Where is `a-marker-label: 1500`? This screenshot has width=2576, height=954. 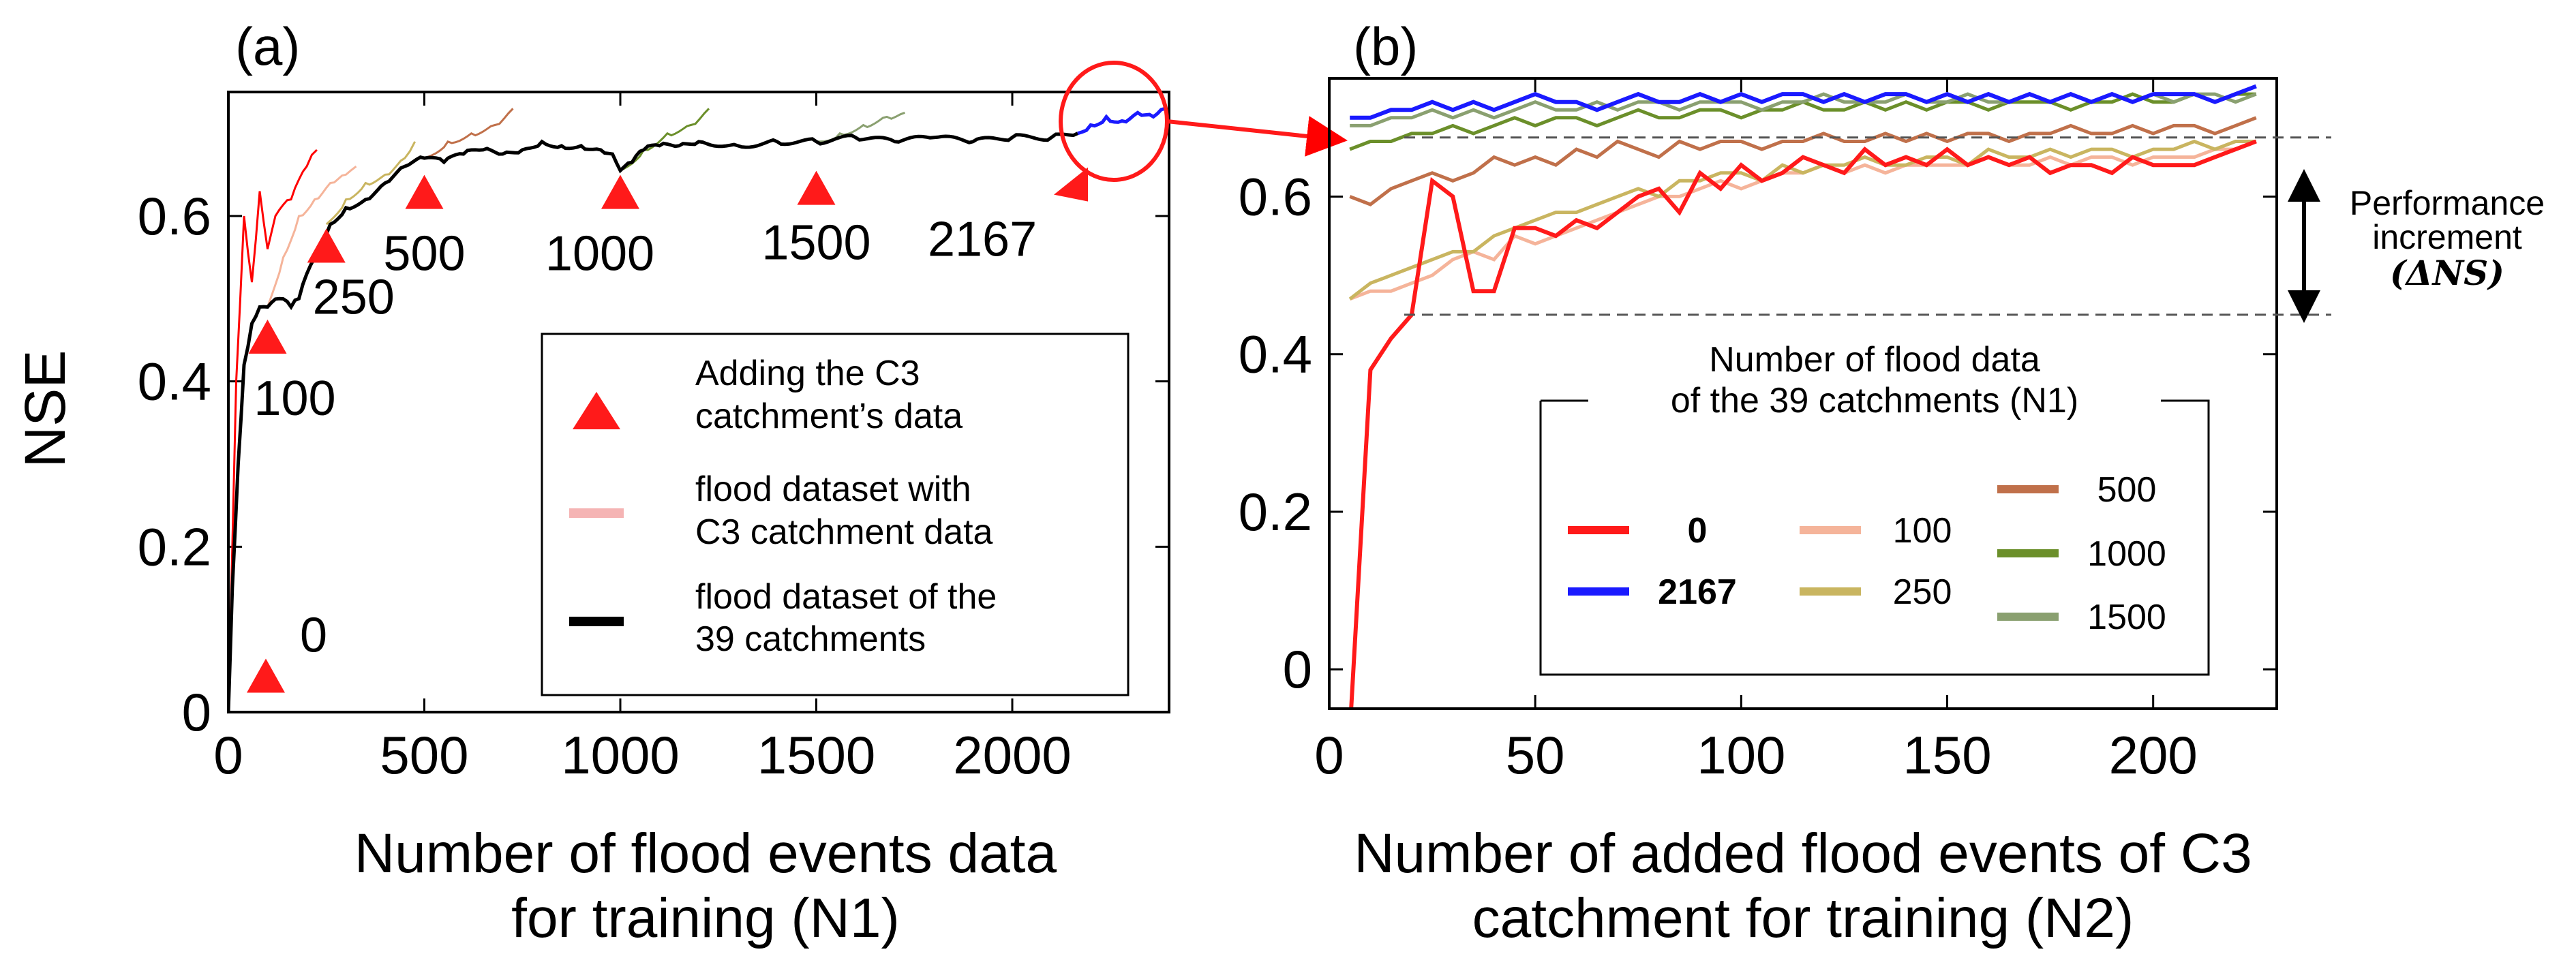 a-marker-label: 1500 is located at coordinates (816, 243).